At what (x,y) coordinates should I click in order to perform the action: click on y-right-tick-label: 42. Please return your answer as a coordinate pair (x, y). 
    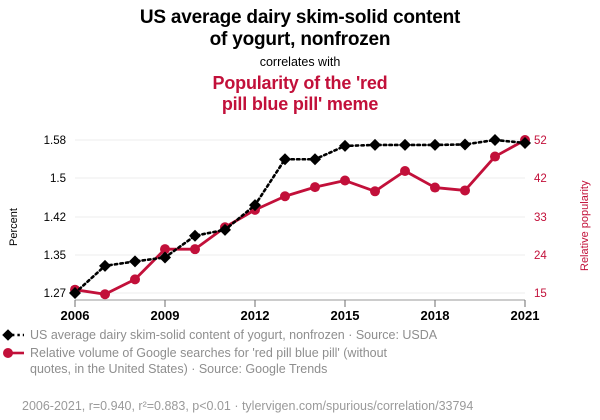
    Looking at the image, I should click on (540, 179).